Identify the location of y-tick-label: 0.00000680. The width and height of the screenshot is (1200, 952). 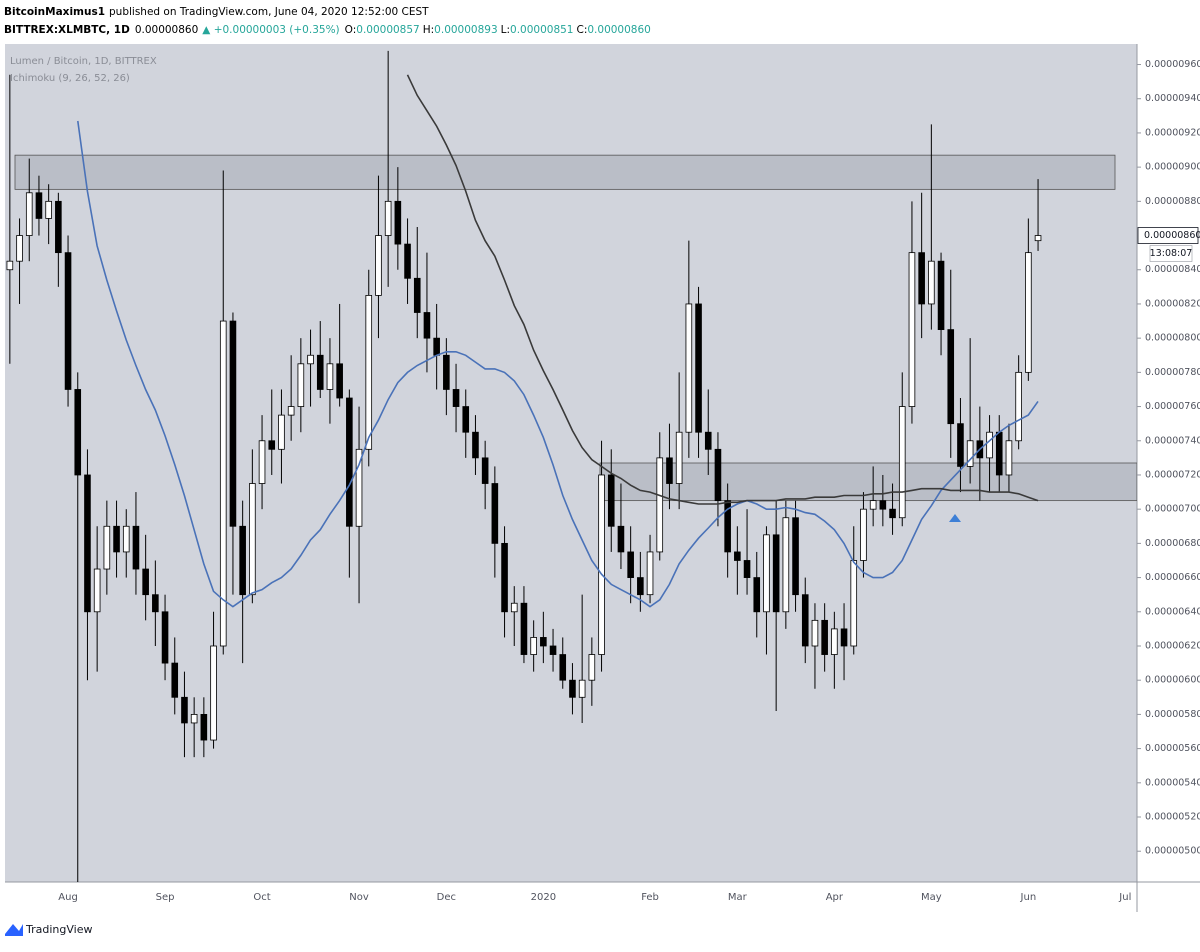
(1172, 543).